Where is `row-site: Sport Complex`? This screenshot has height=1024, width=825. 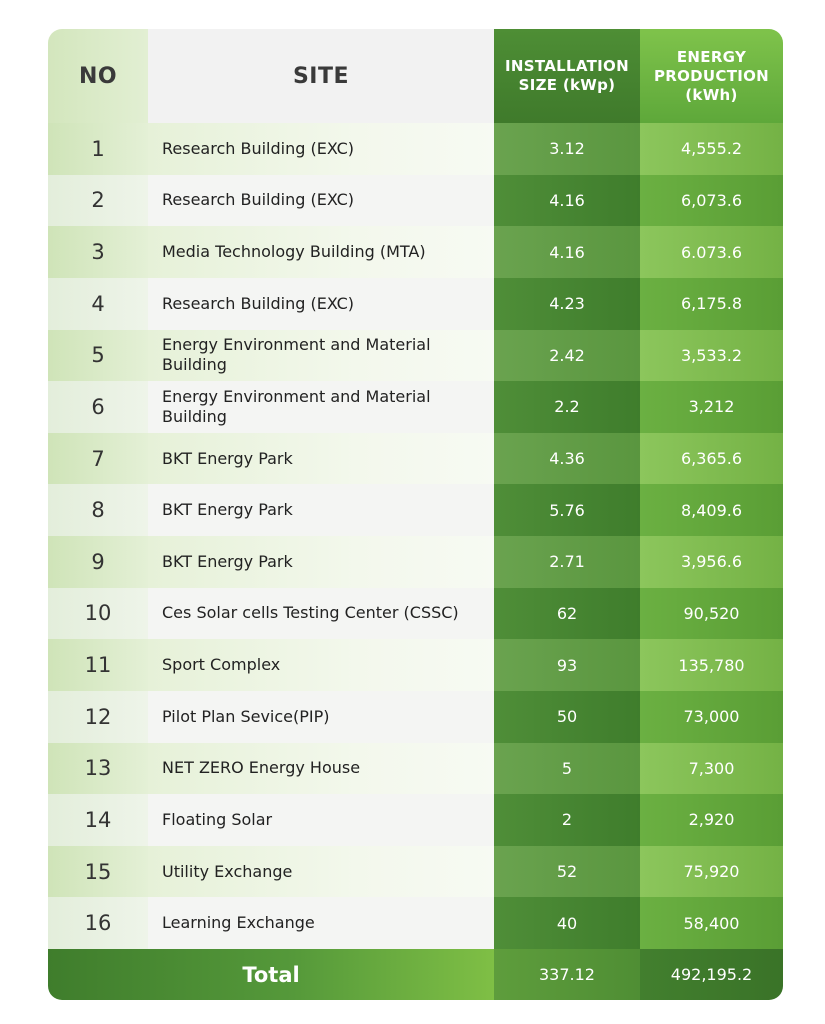 row-site: Sport Complex is located at coordinates (321, 665).